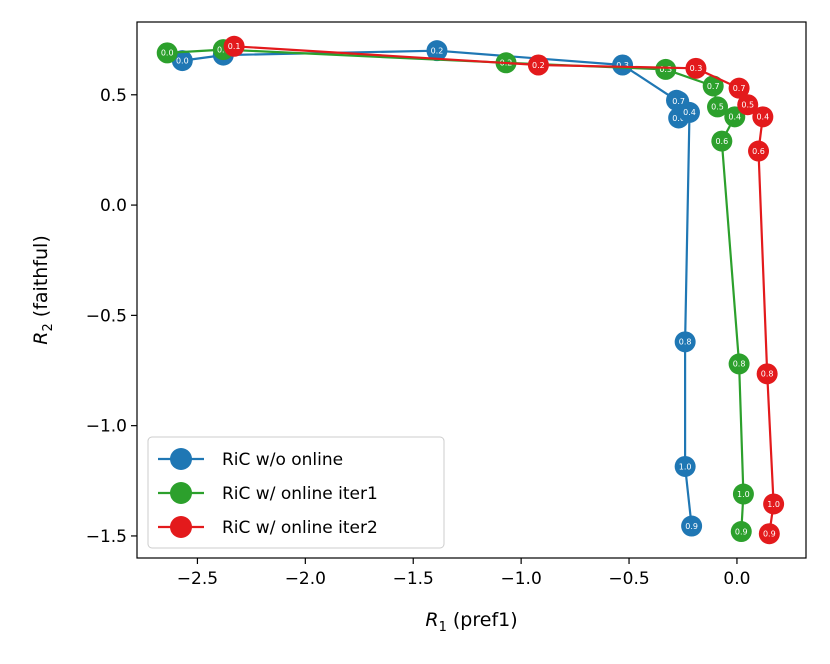 This screenshot has width=830, height=664. I want to click on legend-item: RiC w/o online, so click(250, 459).